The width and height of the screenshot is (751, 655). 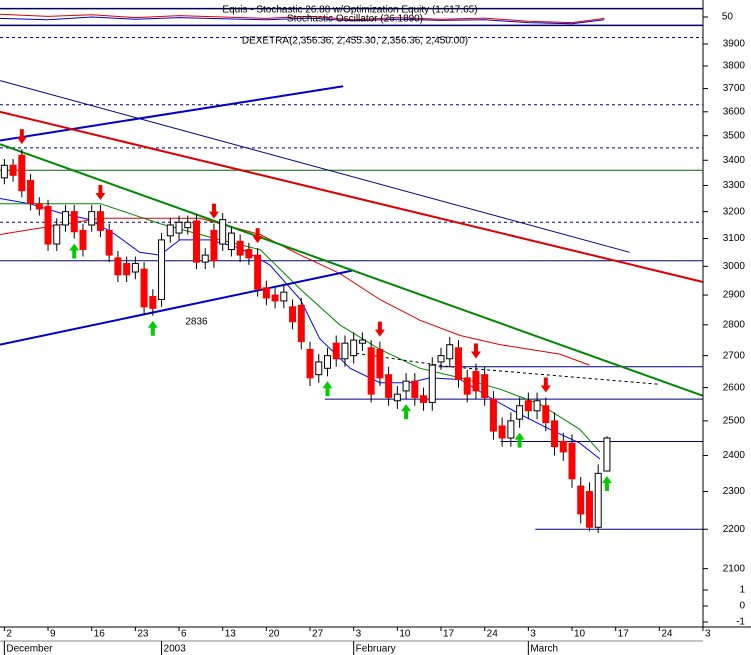 What do you see at coordinates (376, 649) in the screenshot?
I see `month-label: February` at bounding box center [376, 649].